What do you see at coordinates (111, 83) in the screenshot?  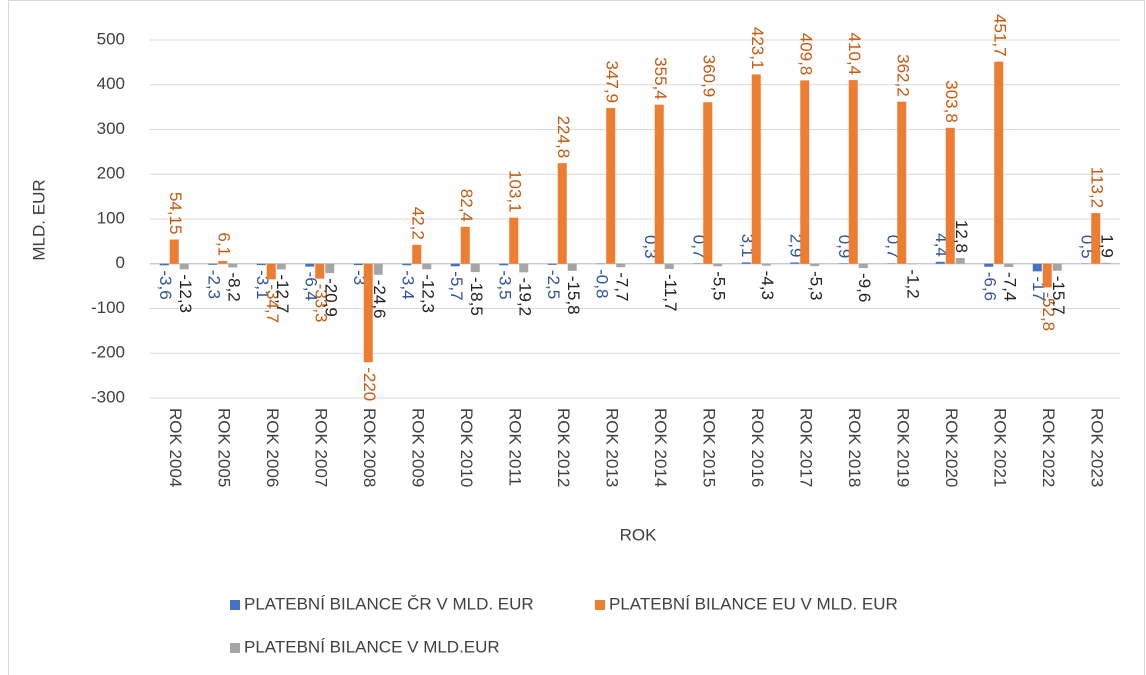 I see `y-tick-label: 400` at bounding box center [111, 83].